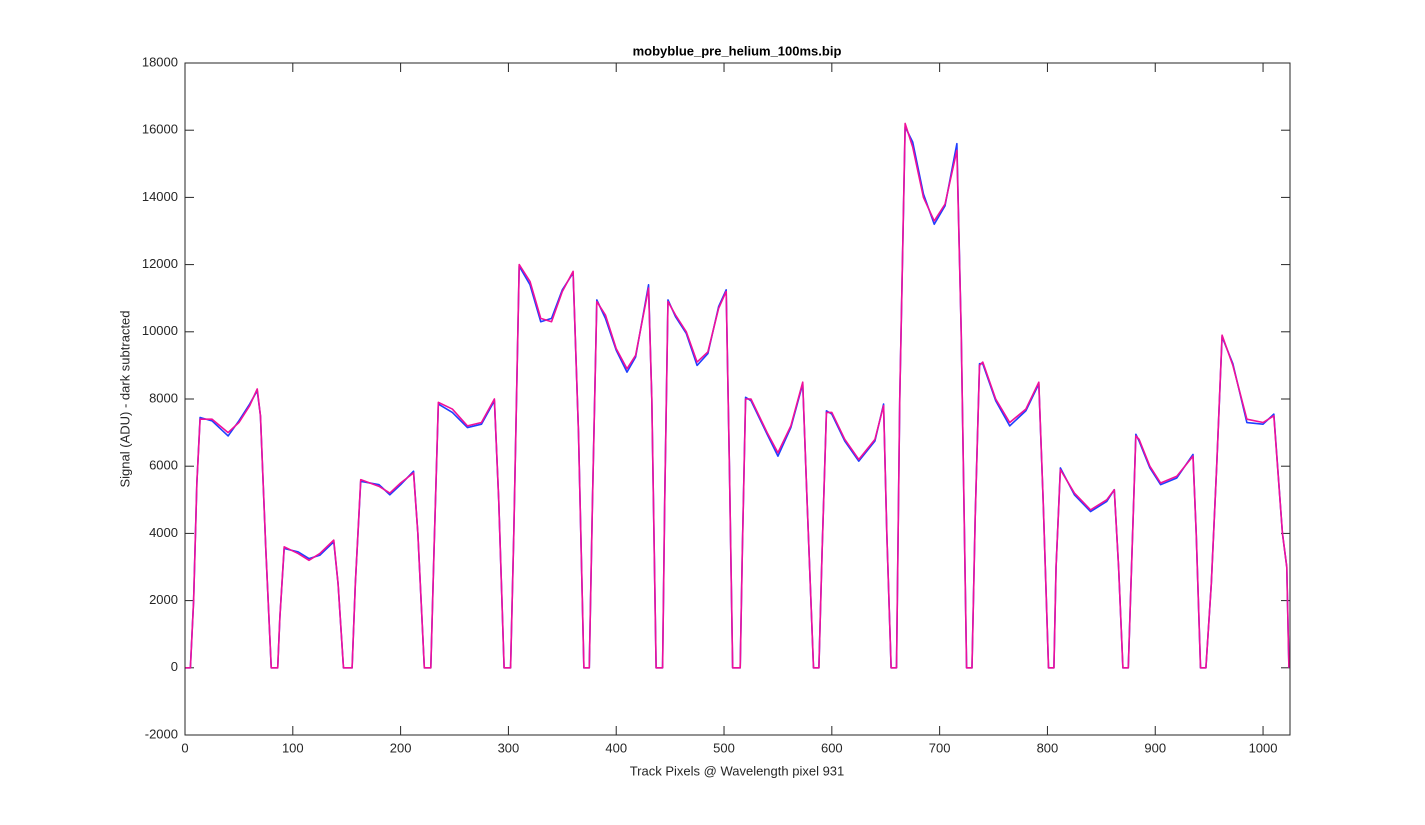 This screenshot has width=1425, height=825. What do you see at coordinates (1155, 747) in the screenshot?
I see `x-tick-label: 900` at bounding box center [1155, 747].